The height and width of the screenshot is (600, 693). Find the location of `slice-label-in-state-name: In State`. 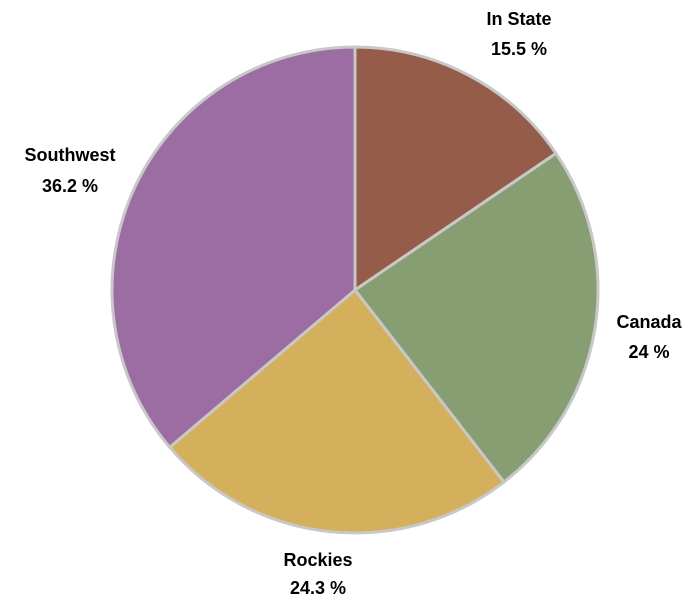

slice-label-in-state-name: In State is located at coordinates (518, 19).